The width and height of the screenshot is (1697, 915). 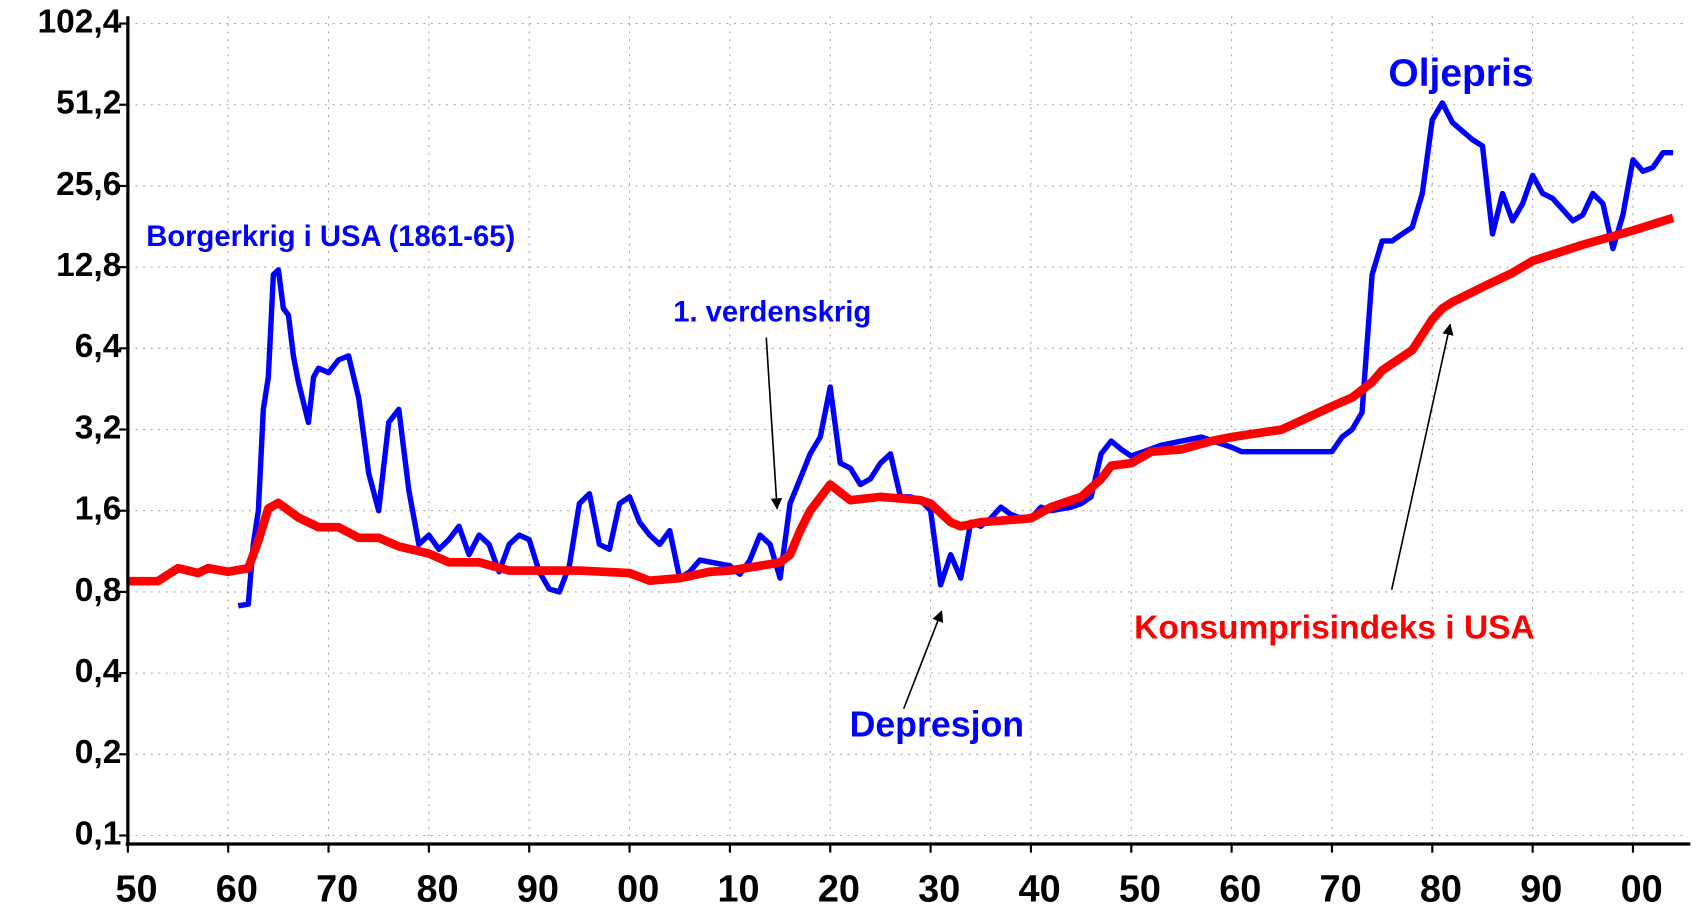 I want to click on y-tick-label: 12,8, so click(x=88, y=265).